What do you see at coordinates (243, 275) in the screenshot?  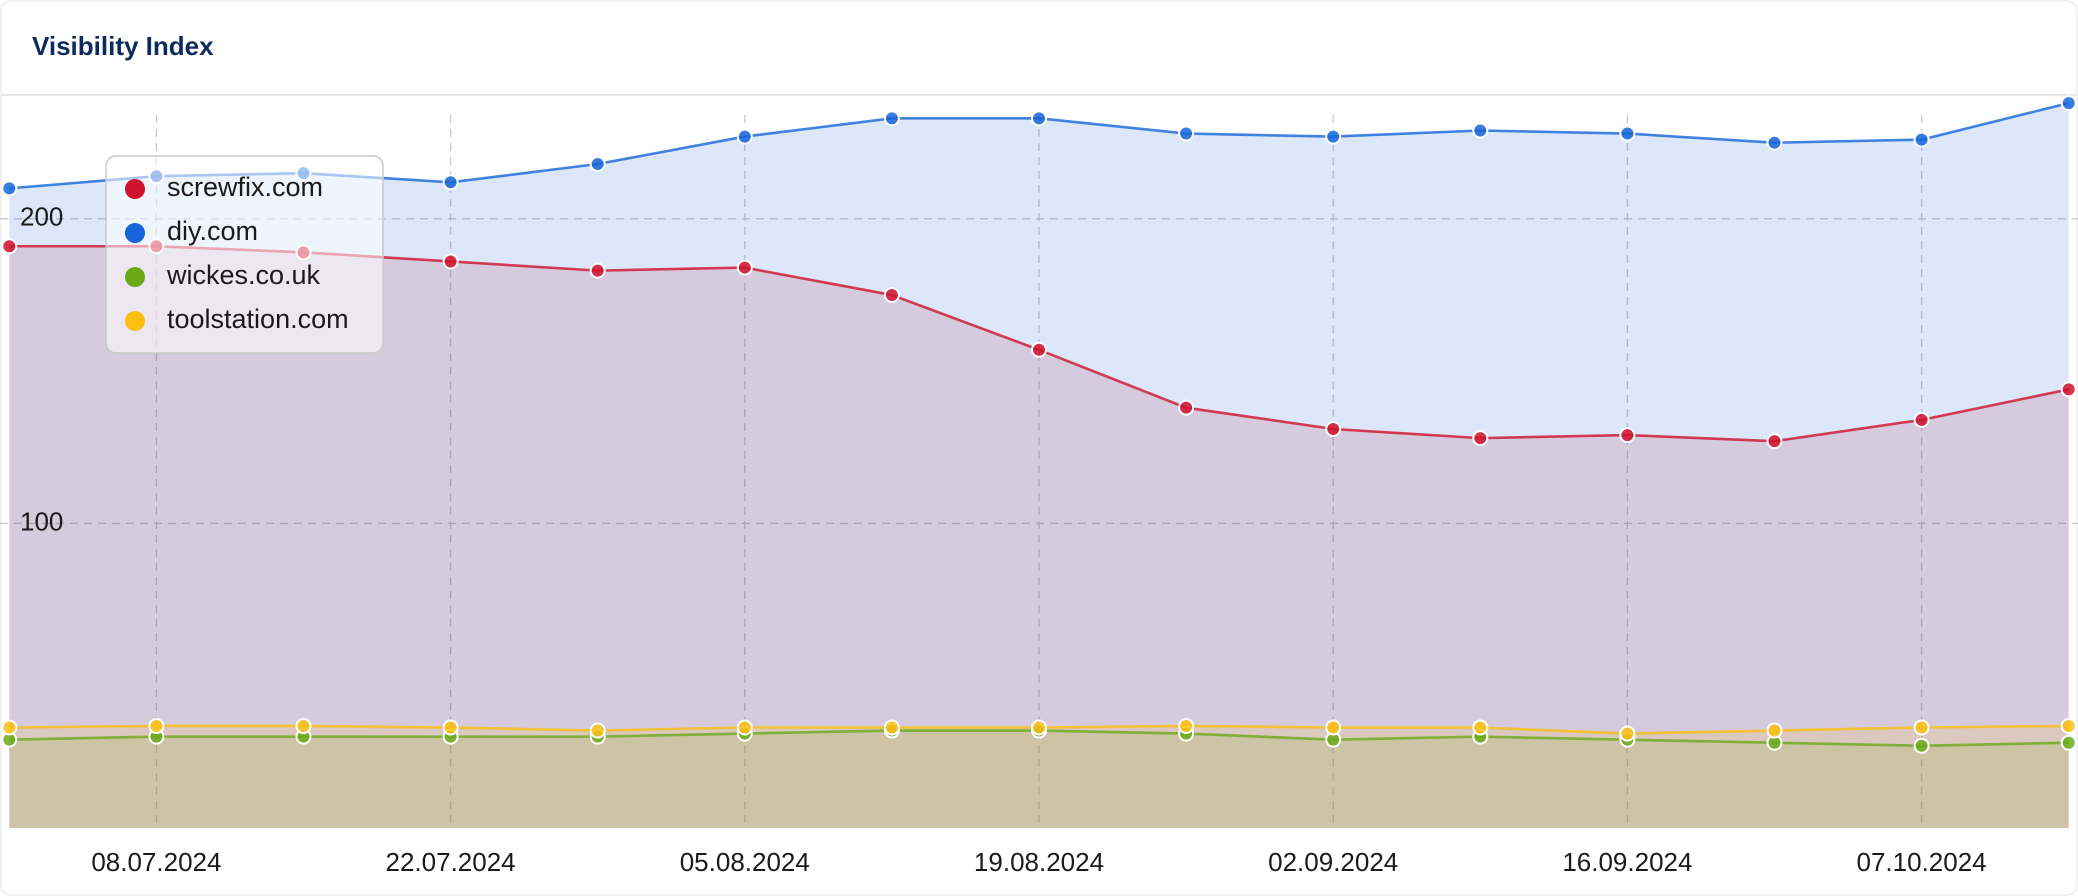 I see `legend-label: wickes.co.uk` at bounding box center [243, 275].